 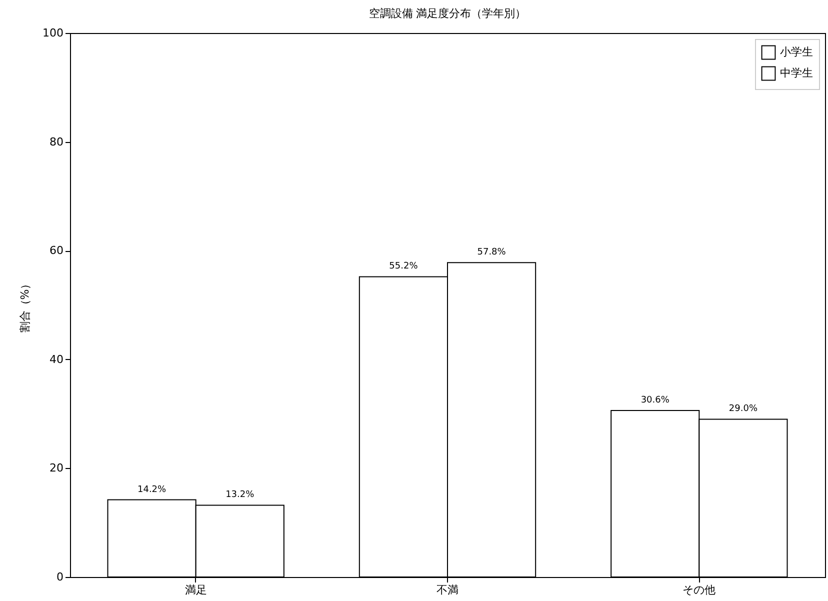 I want to click on legend-label: 中学生, so click(x=796, y=73).